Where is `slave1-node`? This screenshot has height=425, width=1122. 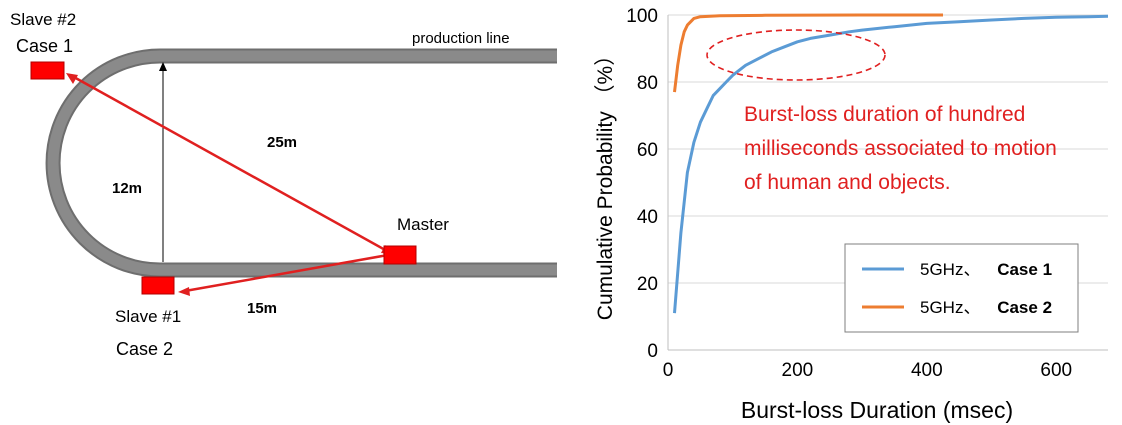 slave1-node is located at coordinates (158, 285).